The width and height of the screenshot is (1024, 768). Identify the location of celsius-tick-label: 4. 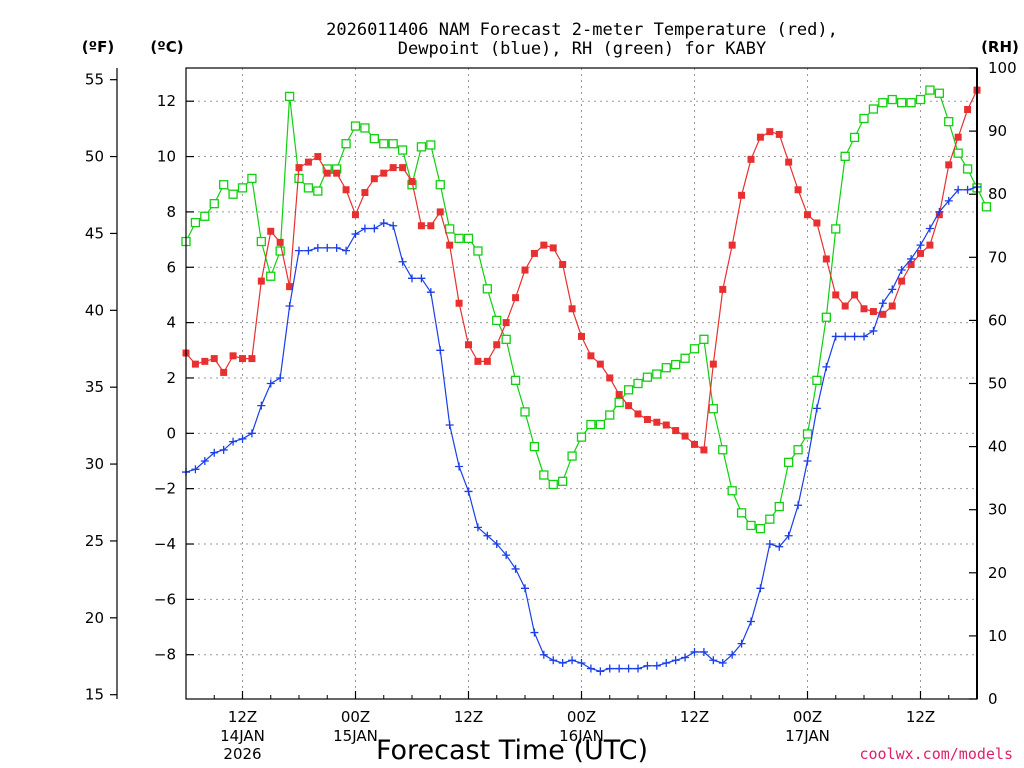
(171, 323).